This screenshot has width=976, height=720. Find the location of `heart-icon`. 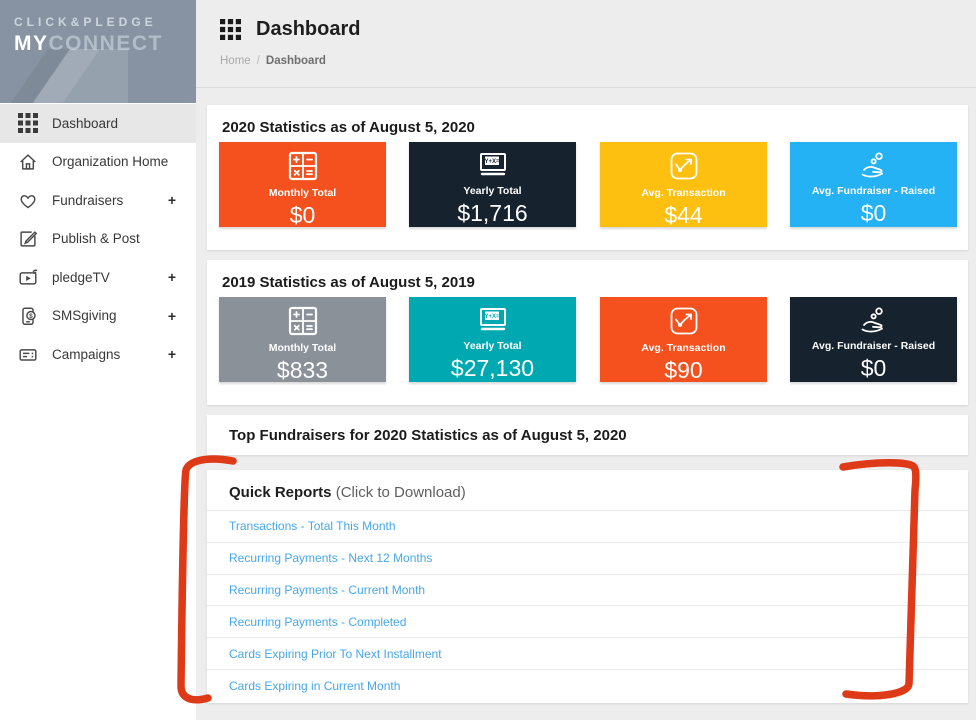

heart-icon is located at coordinates (28, 200).